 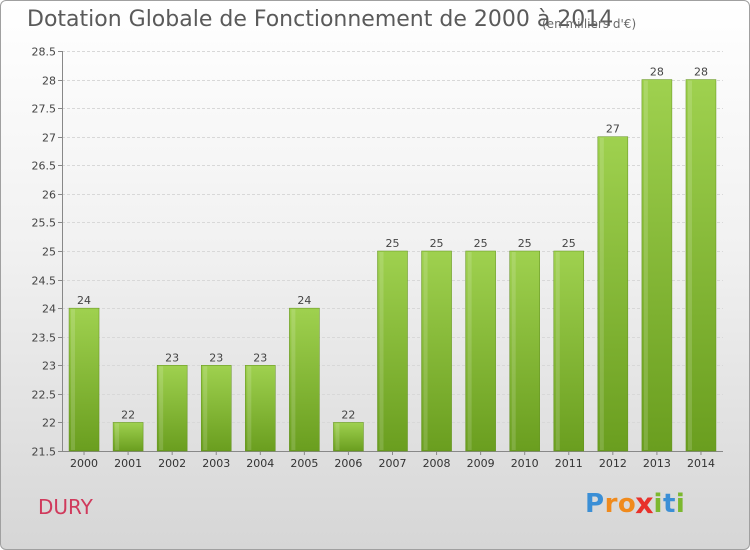 I want to click on x-tick-label: 2003, so click(x=216, y=463).